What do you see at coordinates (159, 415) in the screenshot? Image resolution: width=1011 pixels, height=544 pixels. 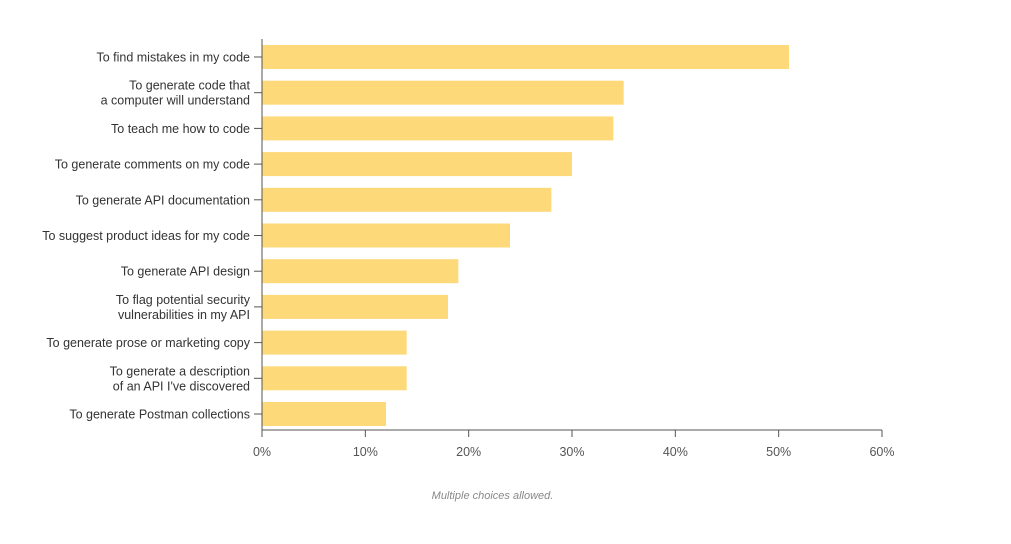 I see `category-label-10: To generate Postman collections` at bounding box center [159, 415].